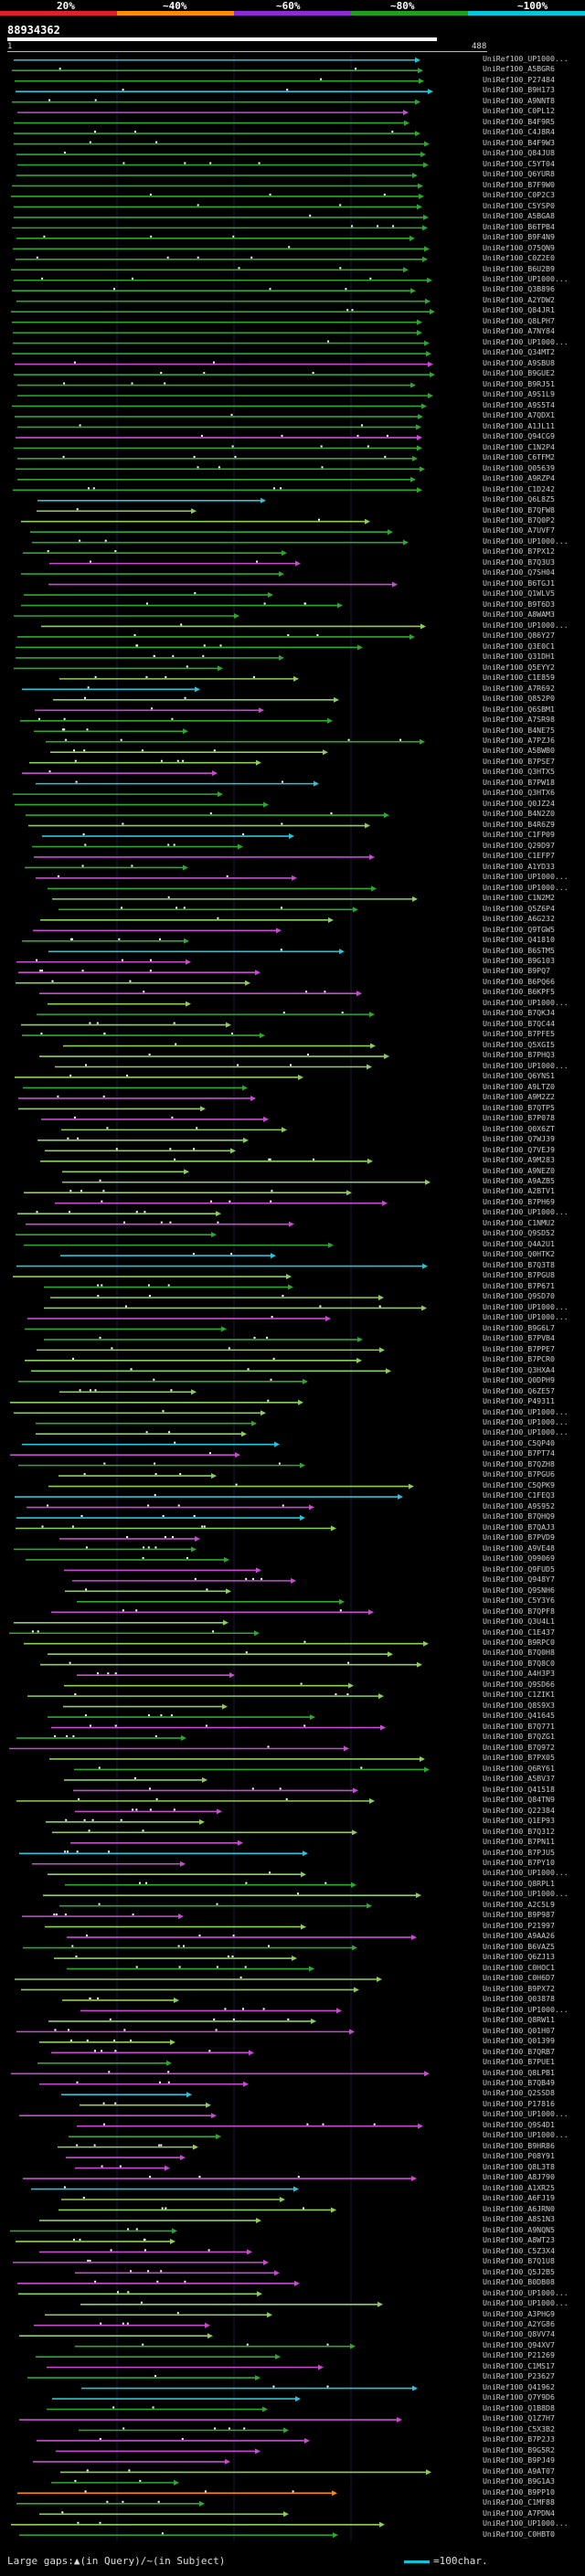  Describe the element at coordinates (519, 793) in the screenshot. I see `hit-label: UniRef100_Q3HTX6` at that location.